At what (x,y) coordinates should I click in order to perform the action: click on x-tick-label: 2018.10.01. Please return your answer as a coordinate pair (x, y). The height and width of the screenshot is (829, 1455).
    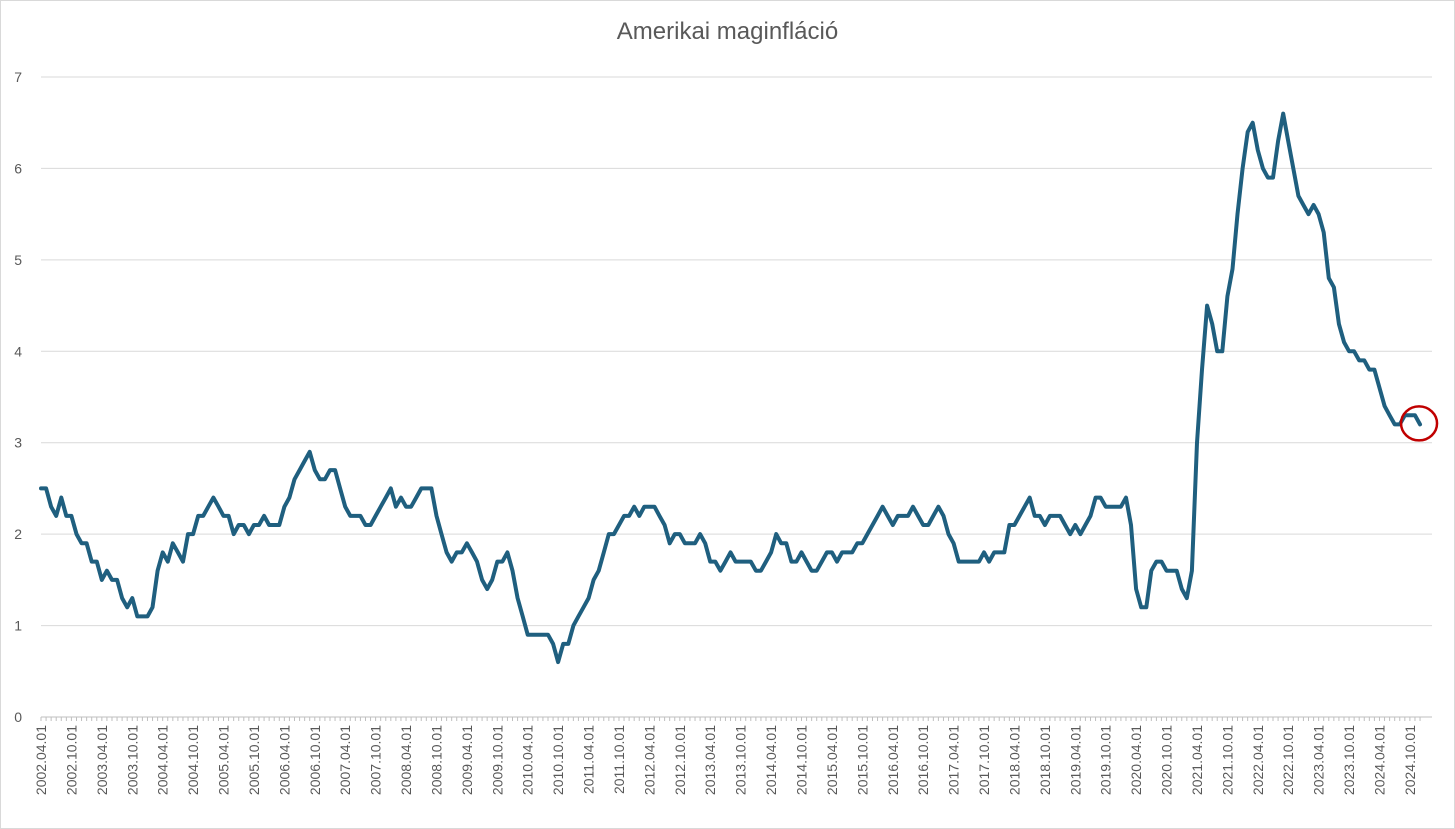
    Looking at the image, I should click on (1045, 760).